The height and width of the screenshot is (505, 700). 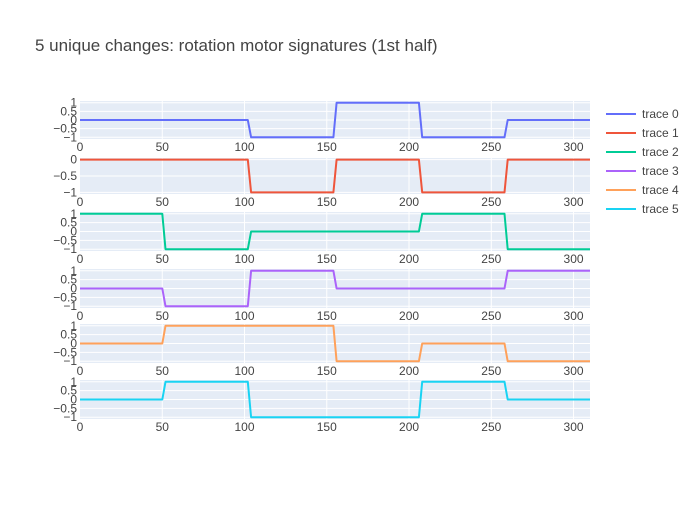 I want to click on legend-item-trace-1: trace 1, so click(x=642, y=133).